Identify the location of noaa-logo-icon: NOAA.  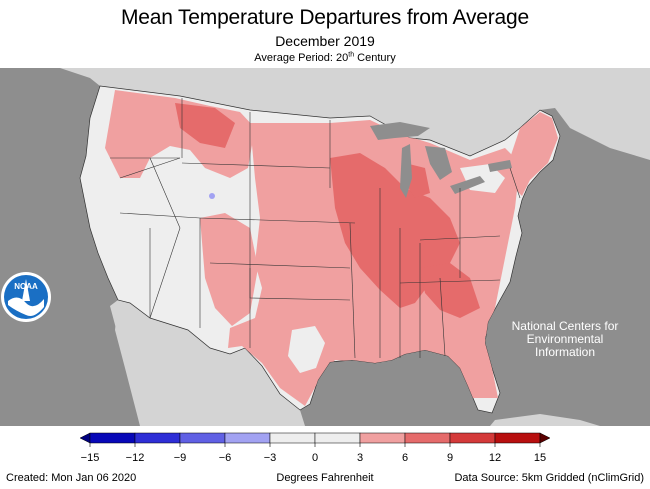
(26, 297).